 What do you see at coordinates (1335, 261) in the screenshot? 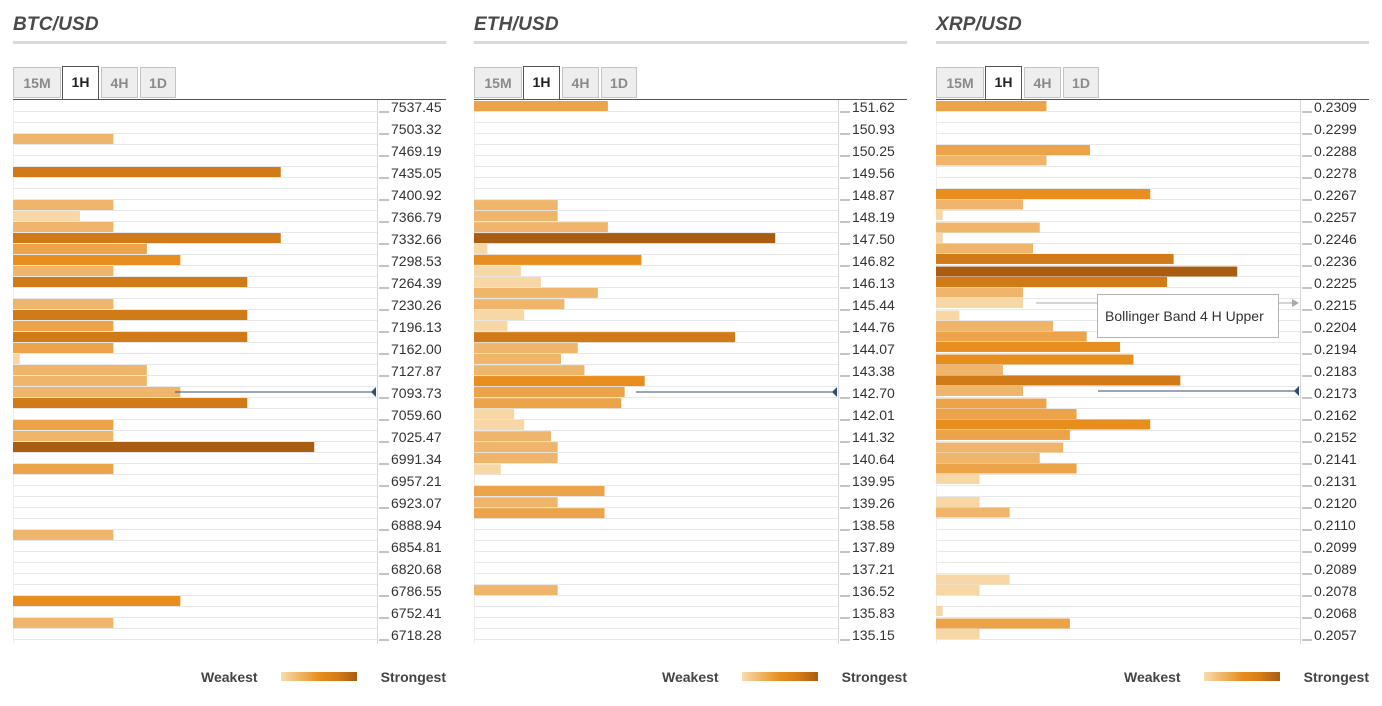
I see `price-label: 0.2236` at bounding box center [1335, 261].